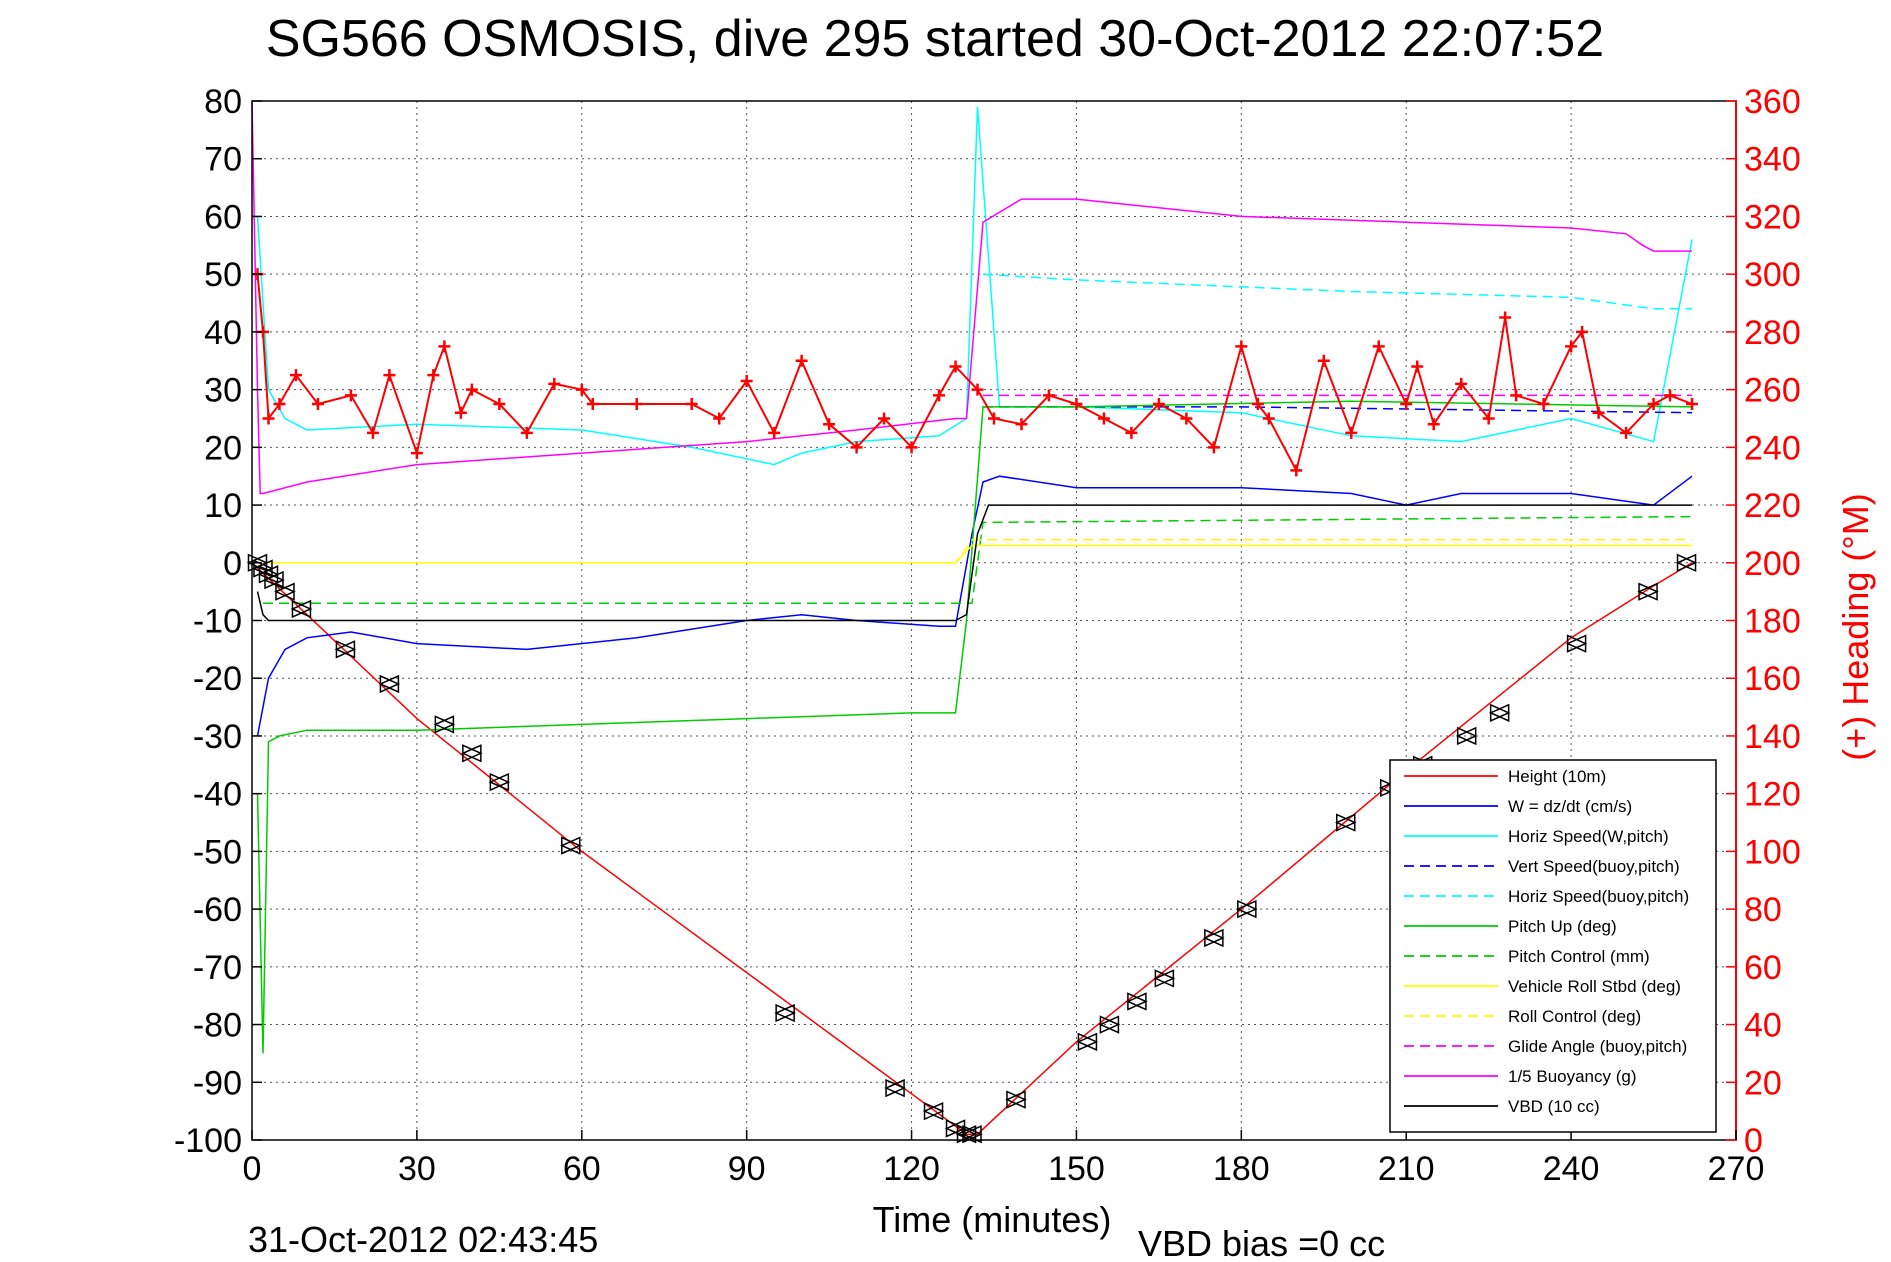 The width and height of the screenshot is (1891, 1262). Describe the element at coordinates (1772, 275) in the screenshot. I see `right-tick-label: 300` at that location.